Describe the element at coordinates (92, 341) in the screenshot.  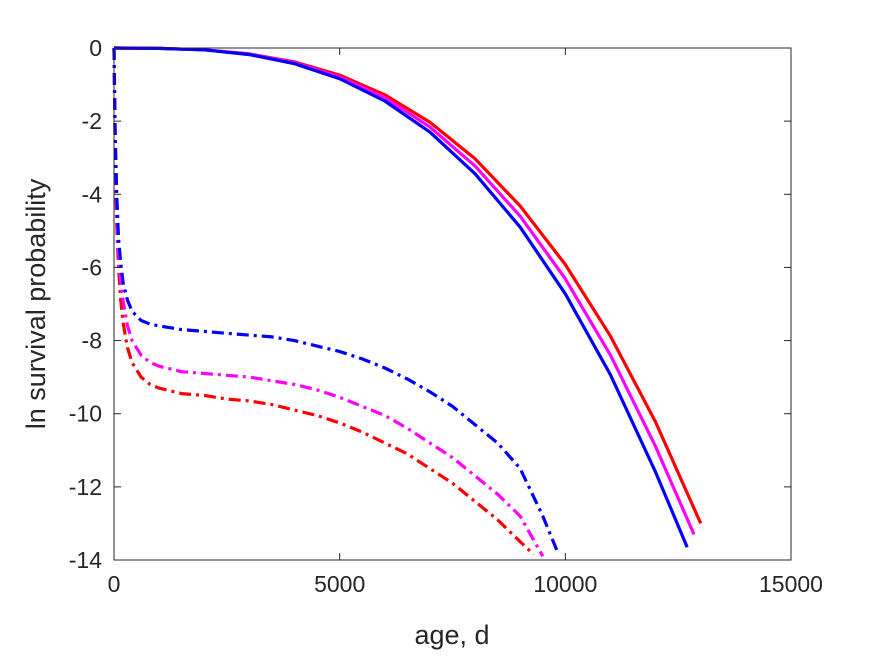
I see `y-tick-label: -8` at that location.